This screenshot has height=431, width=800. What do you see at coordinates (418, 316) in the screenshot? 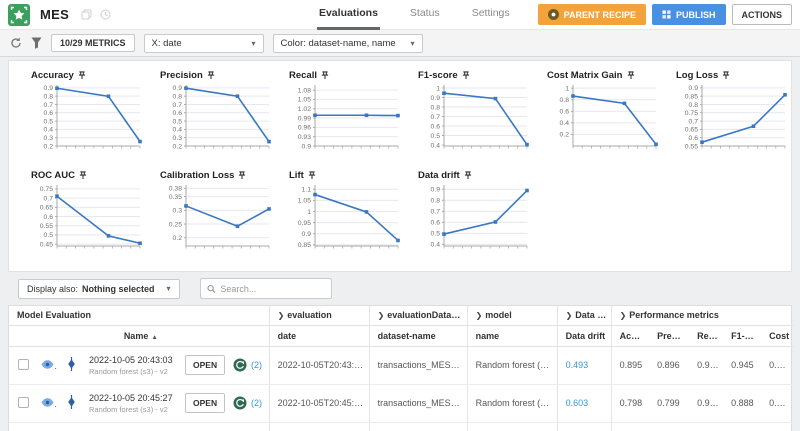
I see `group-evaluation-dataset: ❯ evaluationDataset` at bounding box center [418, 316].